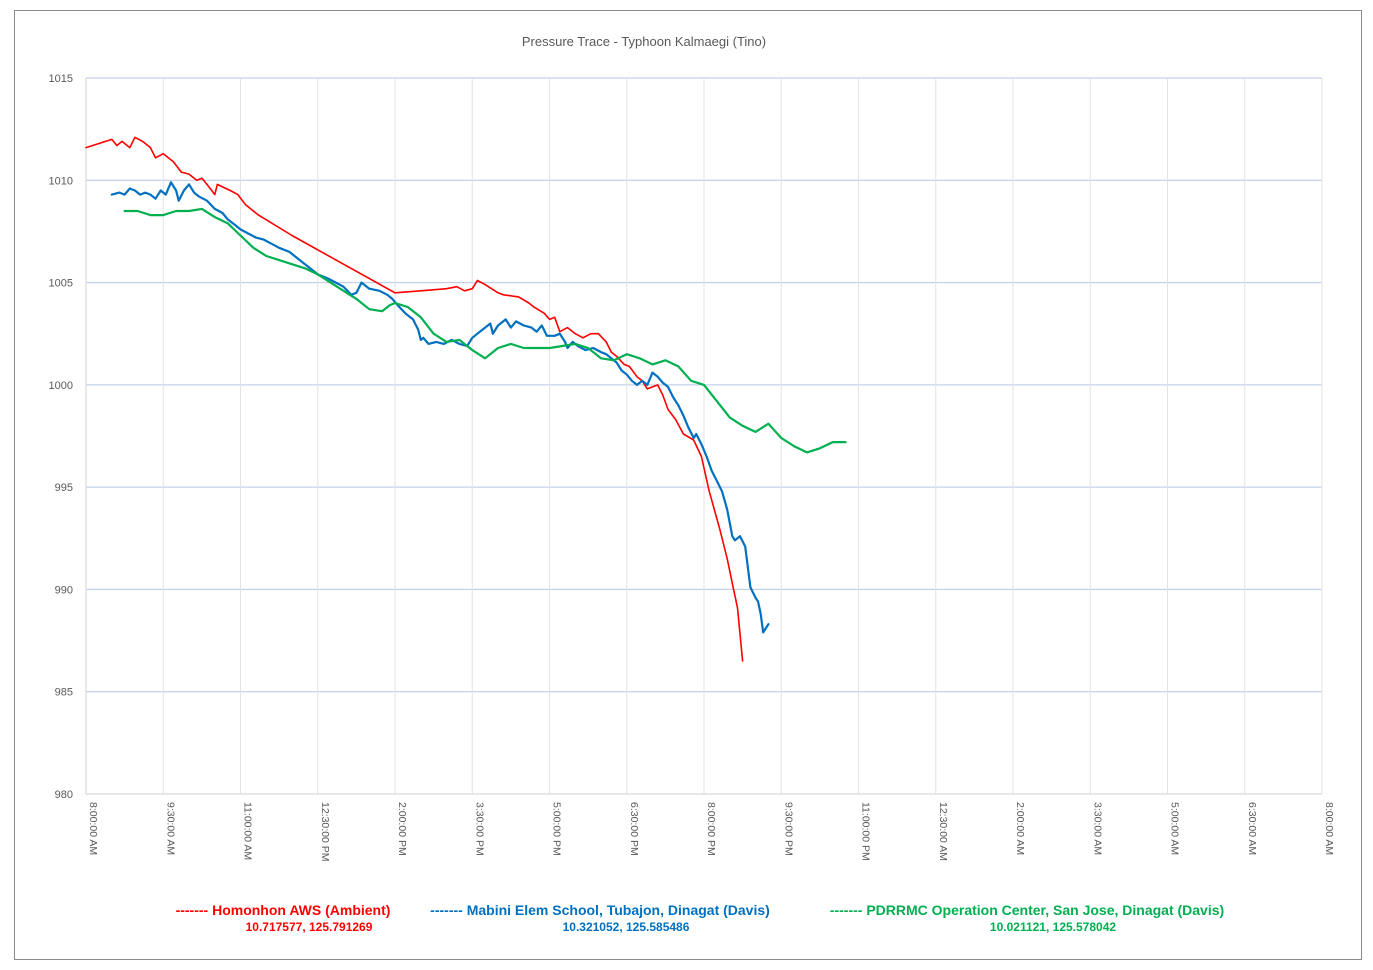 Image resolution: width=1373 pixels, height=970 pixels. Describe the element at coordinates (61, 437) in the screenshot. I see `y-axis-tick-labels: 1015 1010 1005 1000 995 990 985 980` at that location.